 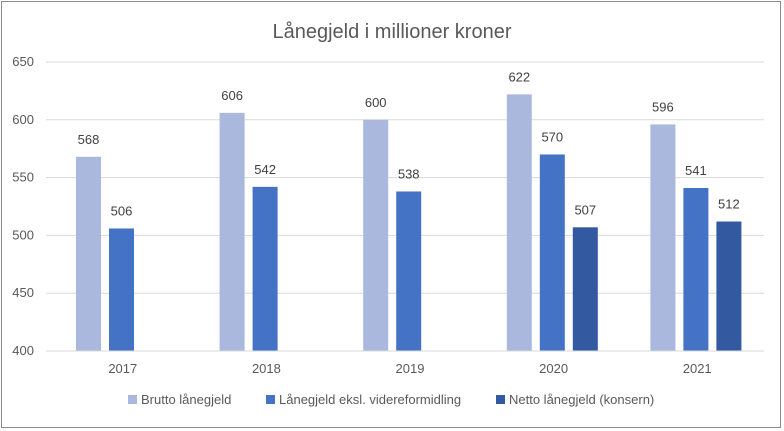 What do you see at coordinates (186, 399) in the screenshot?
I see `legend-label: Brutto lånegjeld` at bounding box center [186, 399].